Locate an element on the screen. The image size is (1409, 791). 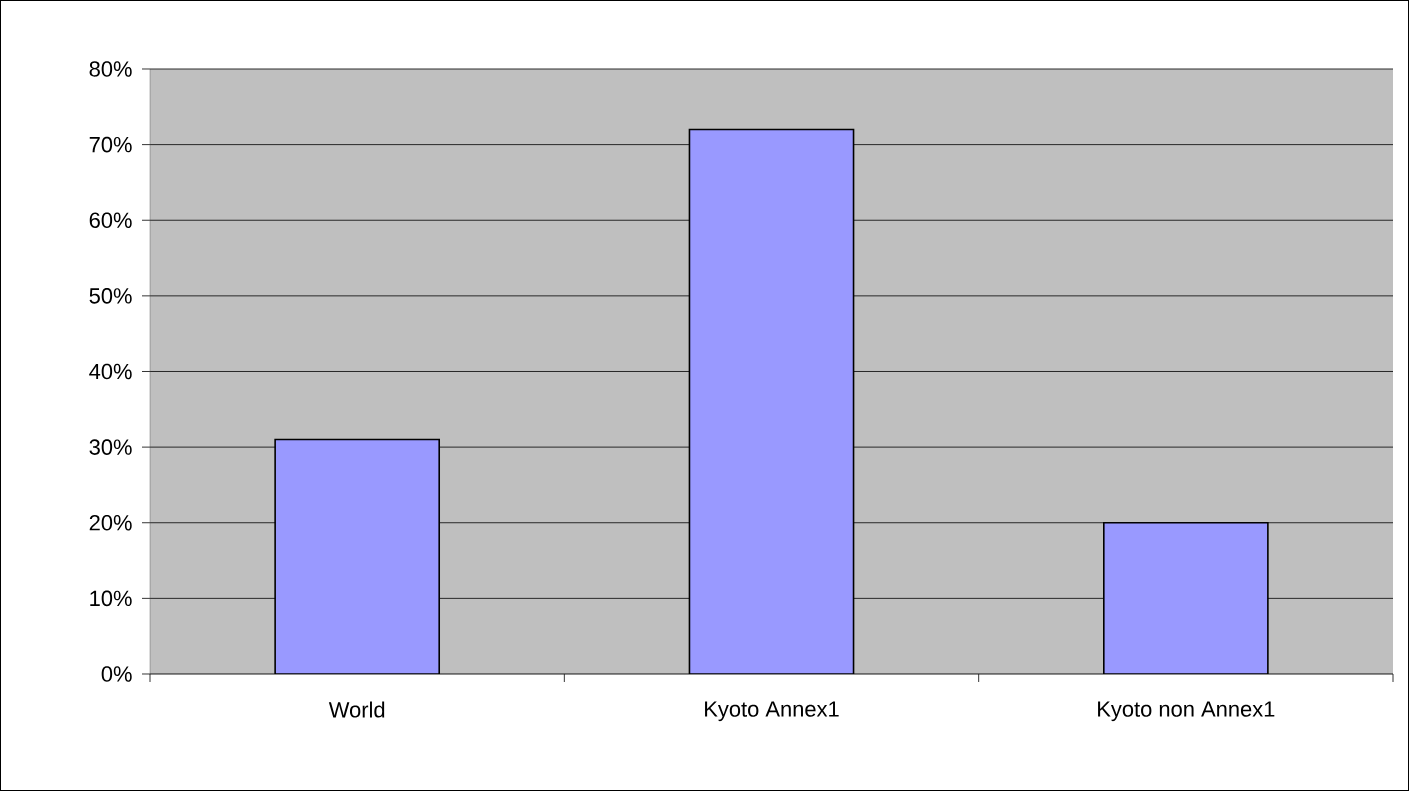
y-tick-label: 20% is located at coordinates (110, 522).